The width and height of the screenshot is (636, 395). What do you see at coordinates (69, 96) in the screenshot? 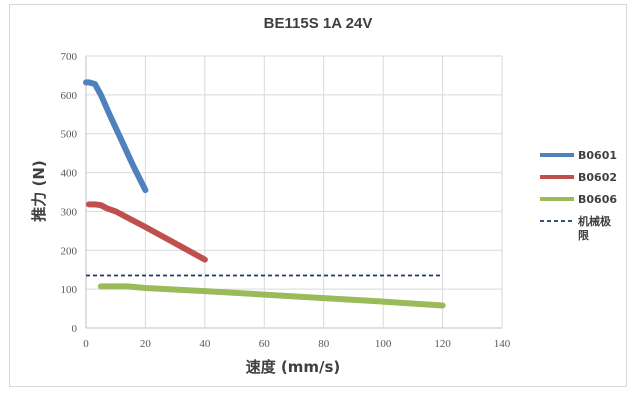
I see `y-tick-label: 600` at bounding box center [69, 96].